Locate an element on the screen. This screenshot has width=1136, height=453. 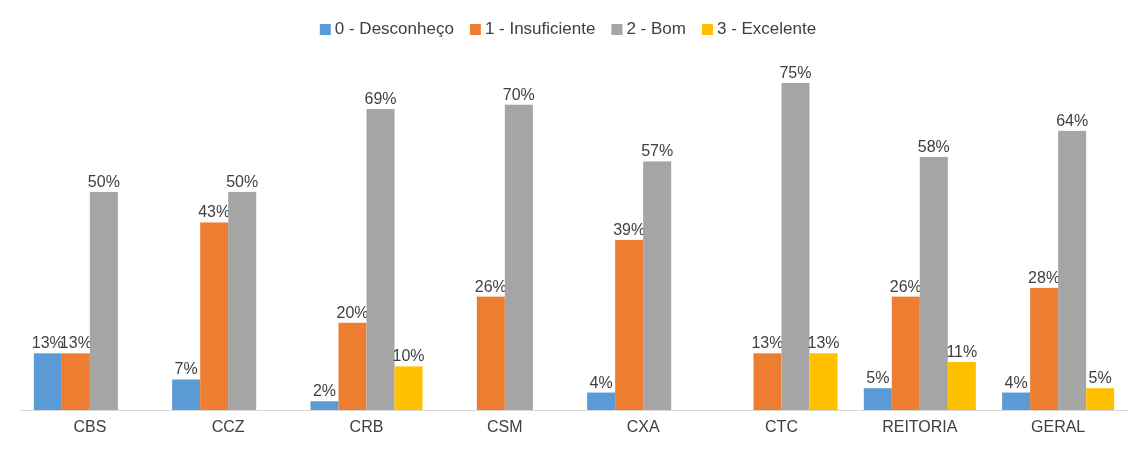
x-tick-label: CRB is located at coordinates (366, 427).